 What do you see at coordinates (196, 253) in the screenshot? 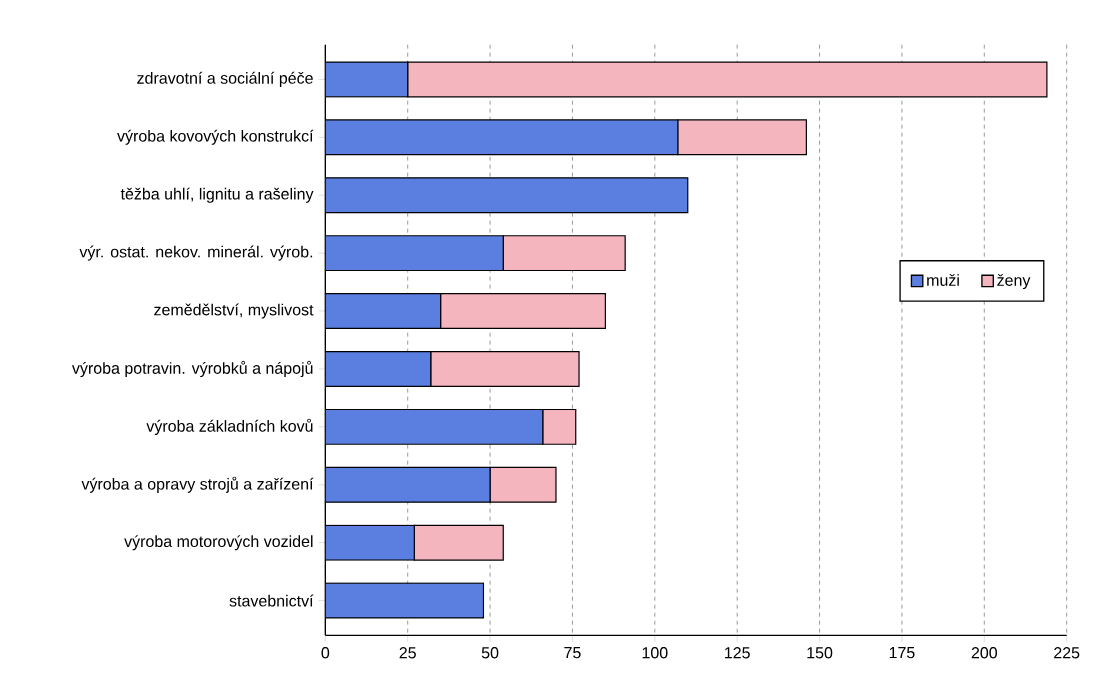
I see `y-tick-label: výr. ostat. nekov. minerál. výrob.` at bounding box center [196, 253].